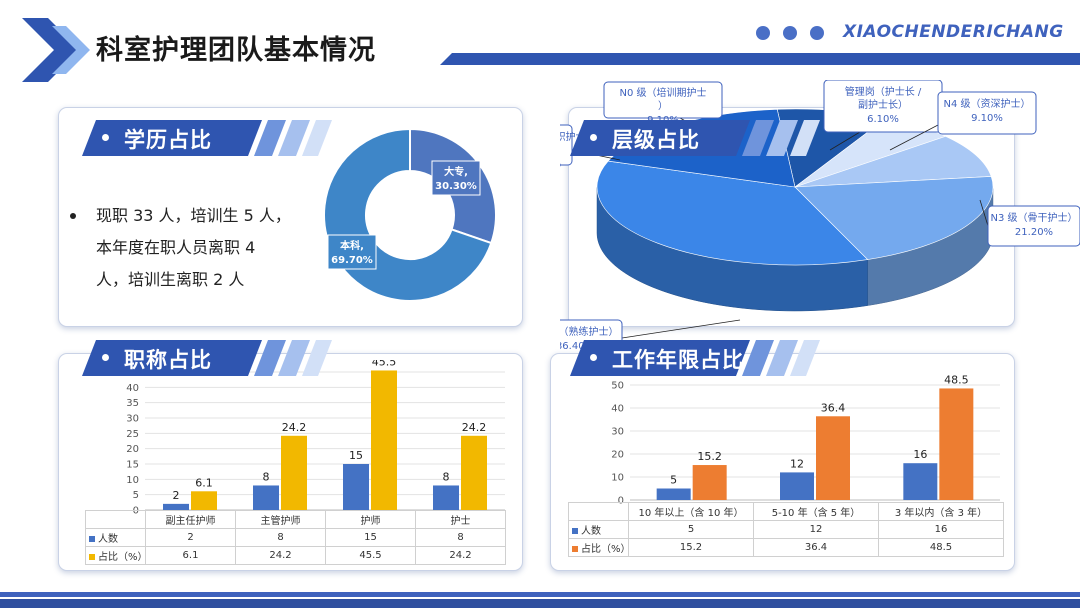 This screenshot has height=608, width=1080. What do you see at coordinates (356, 455) in the screenshot?
I see `bar-value-label: 15` at bounding box center [356, 455].